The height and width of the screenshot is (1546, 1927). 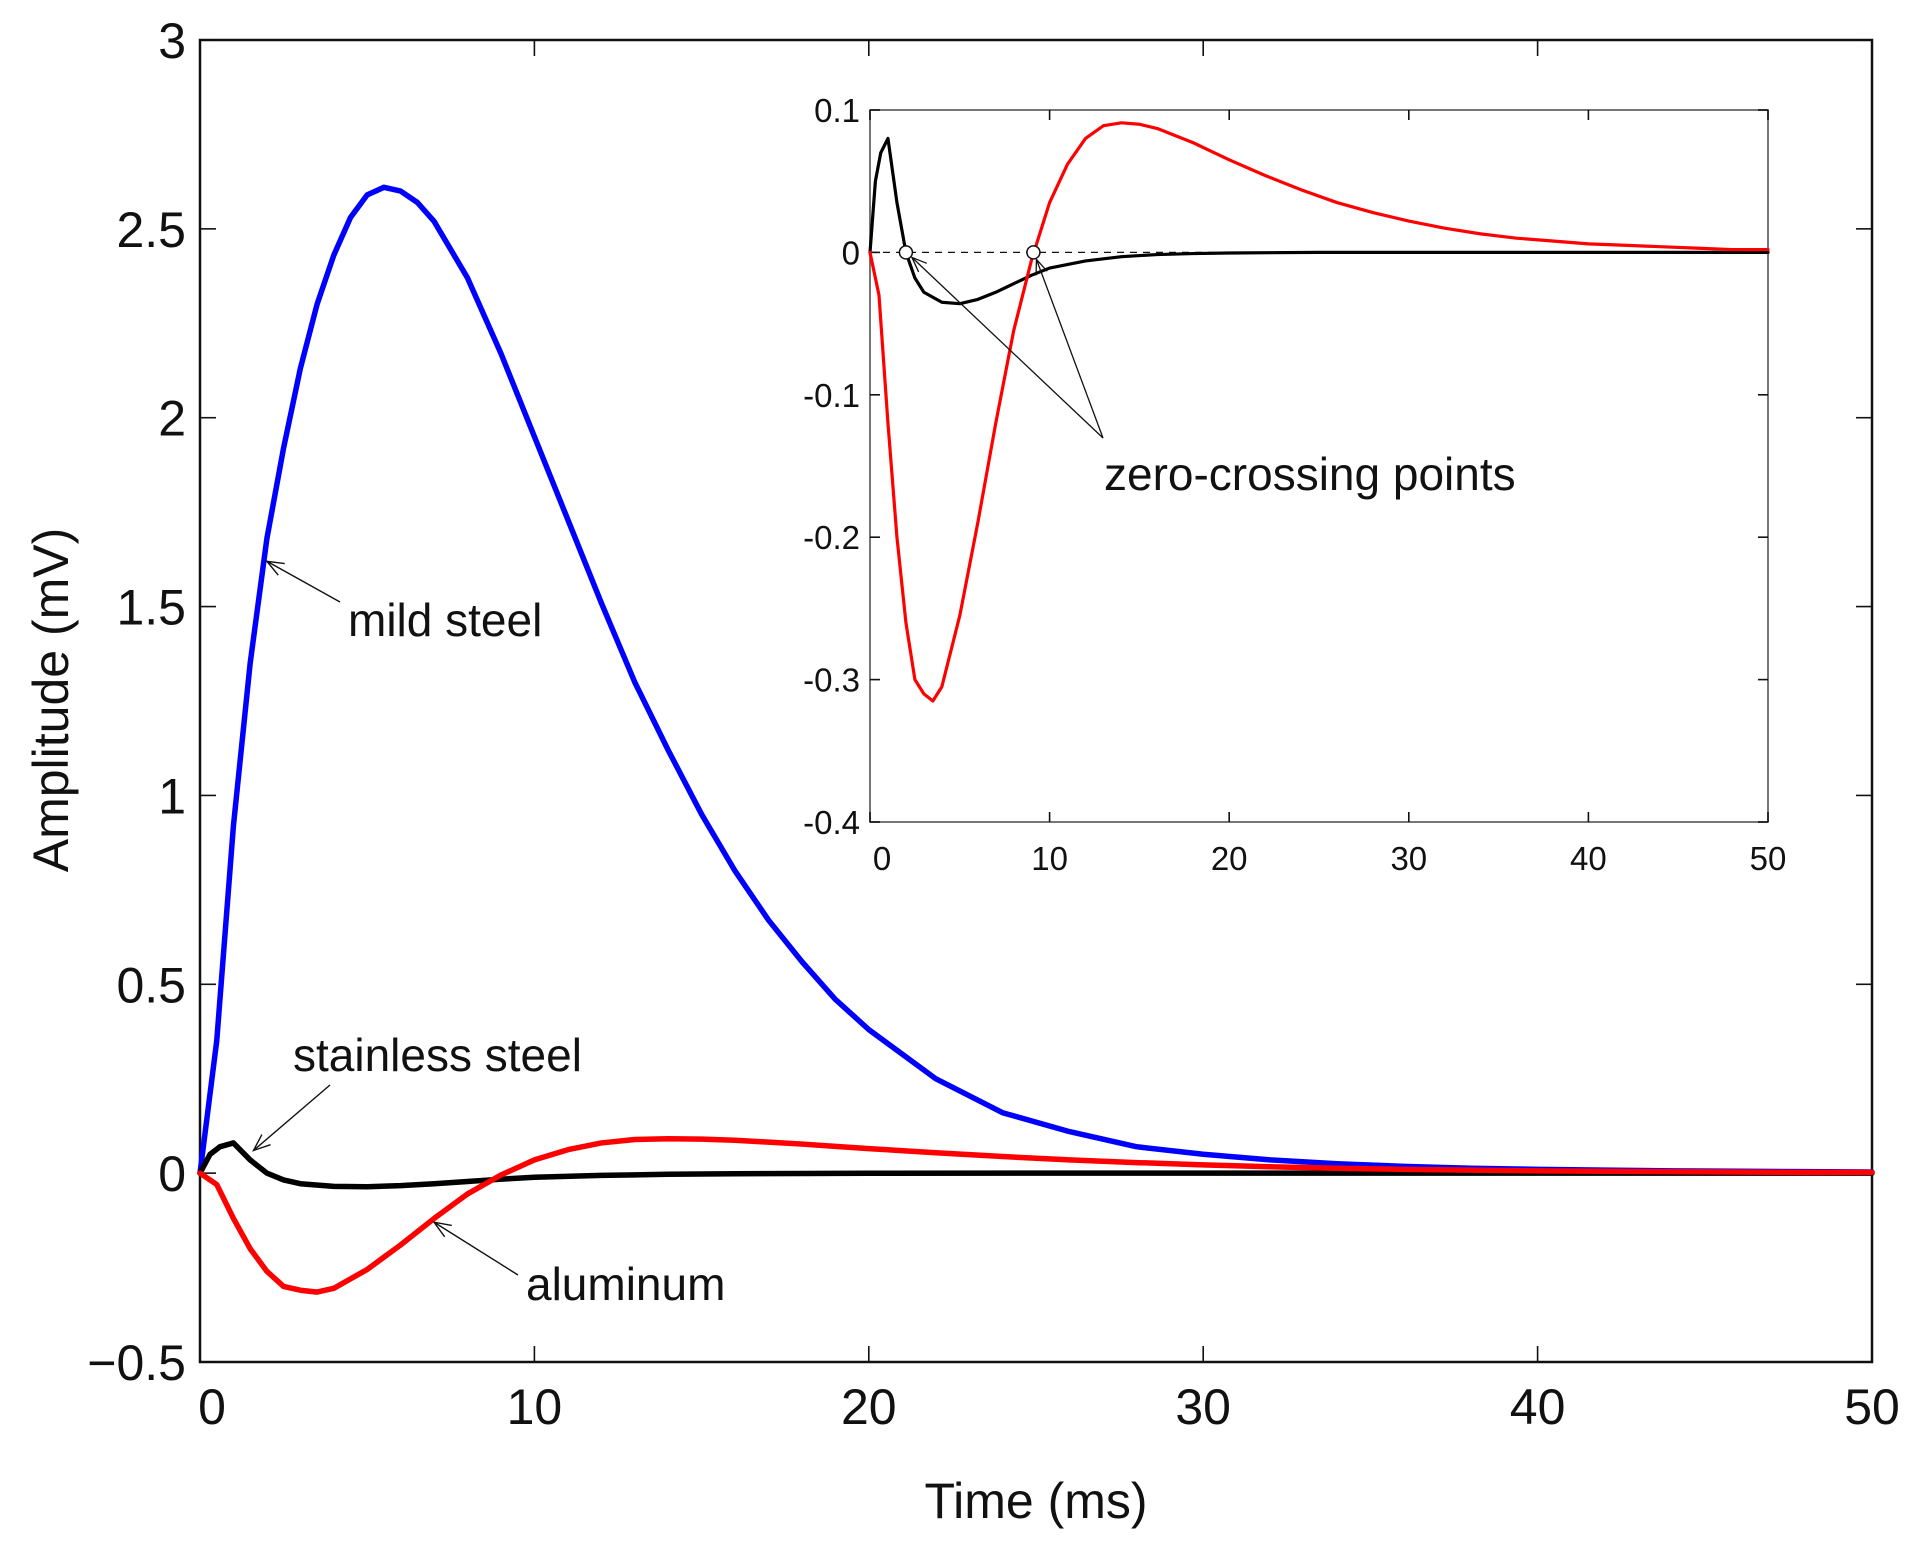 What do you see at coordinates (261, 1143) in the screenshot?
I see `annotation-stainless-steel-arrowhead` at bounding box center [261, 1143].